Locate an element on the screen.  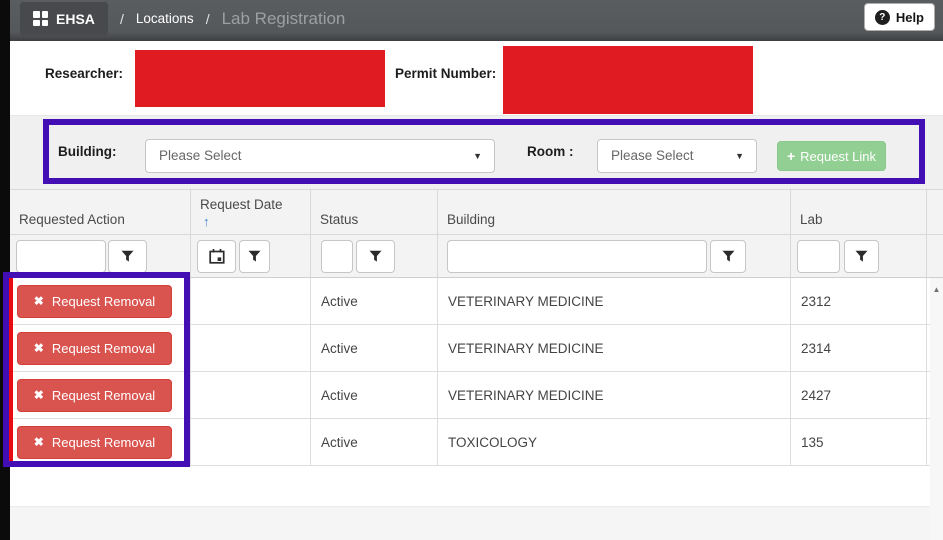
room-label: Room : is located at coordinates (550, 151).